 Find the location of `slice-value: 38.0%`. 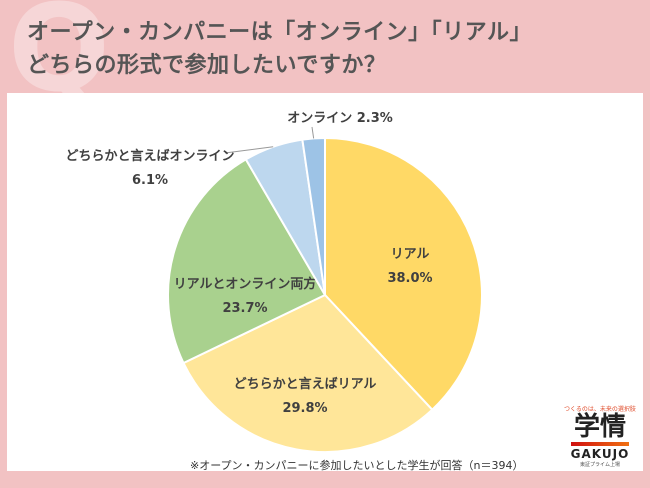

slice-value: 38.0% is located at coordinates (409, 278).